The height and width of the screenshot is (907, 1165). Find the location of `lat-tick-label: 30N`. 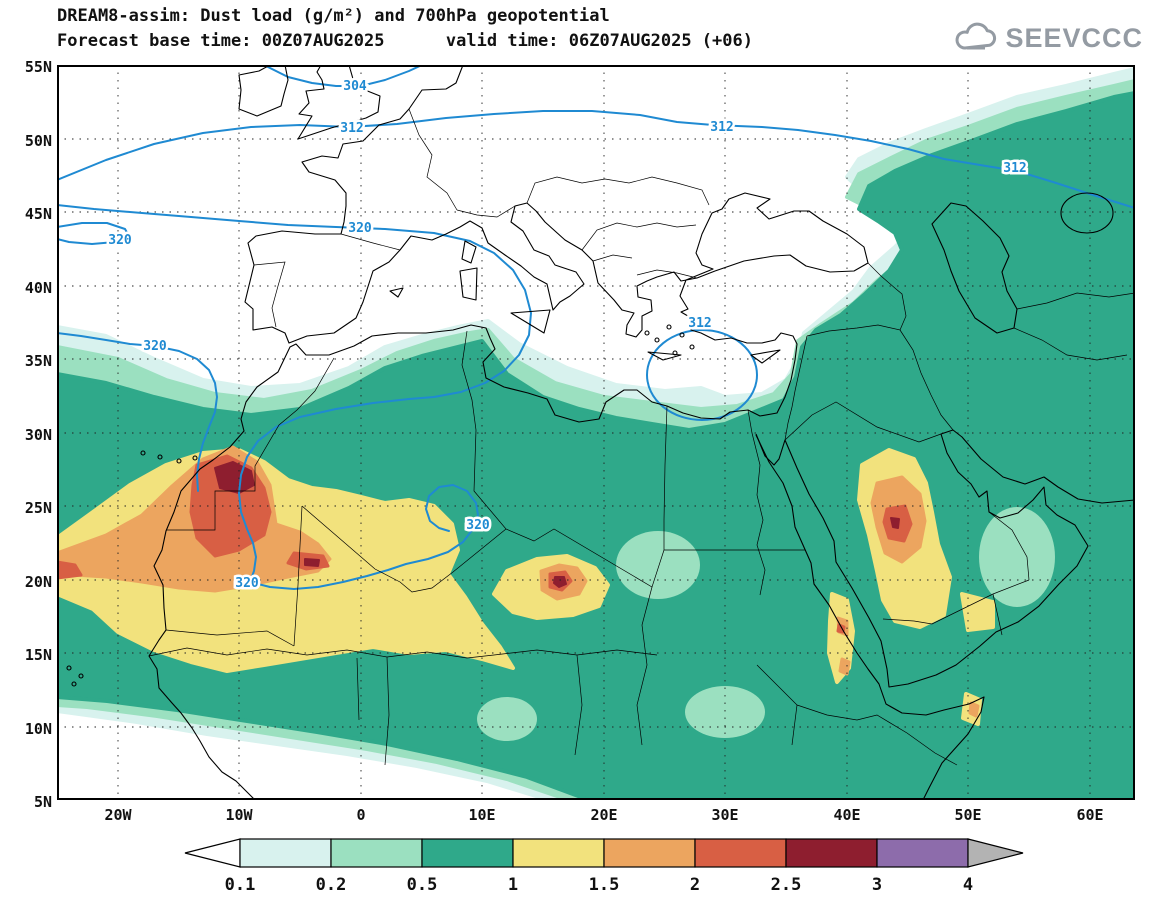

lat-tick-label: 30N is located at coordinates (38, 435).